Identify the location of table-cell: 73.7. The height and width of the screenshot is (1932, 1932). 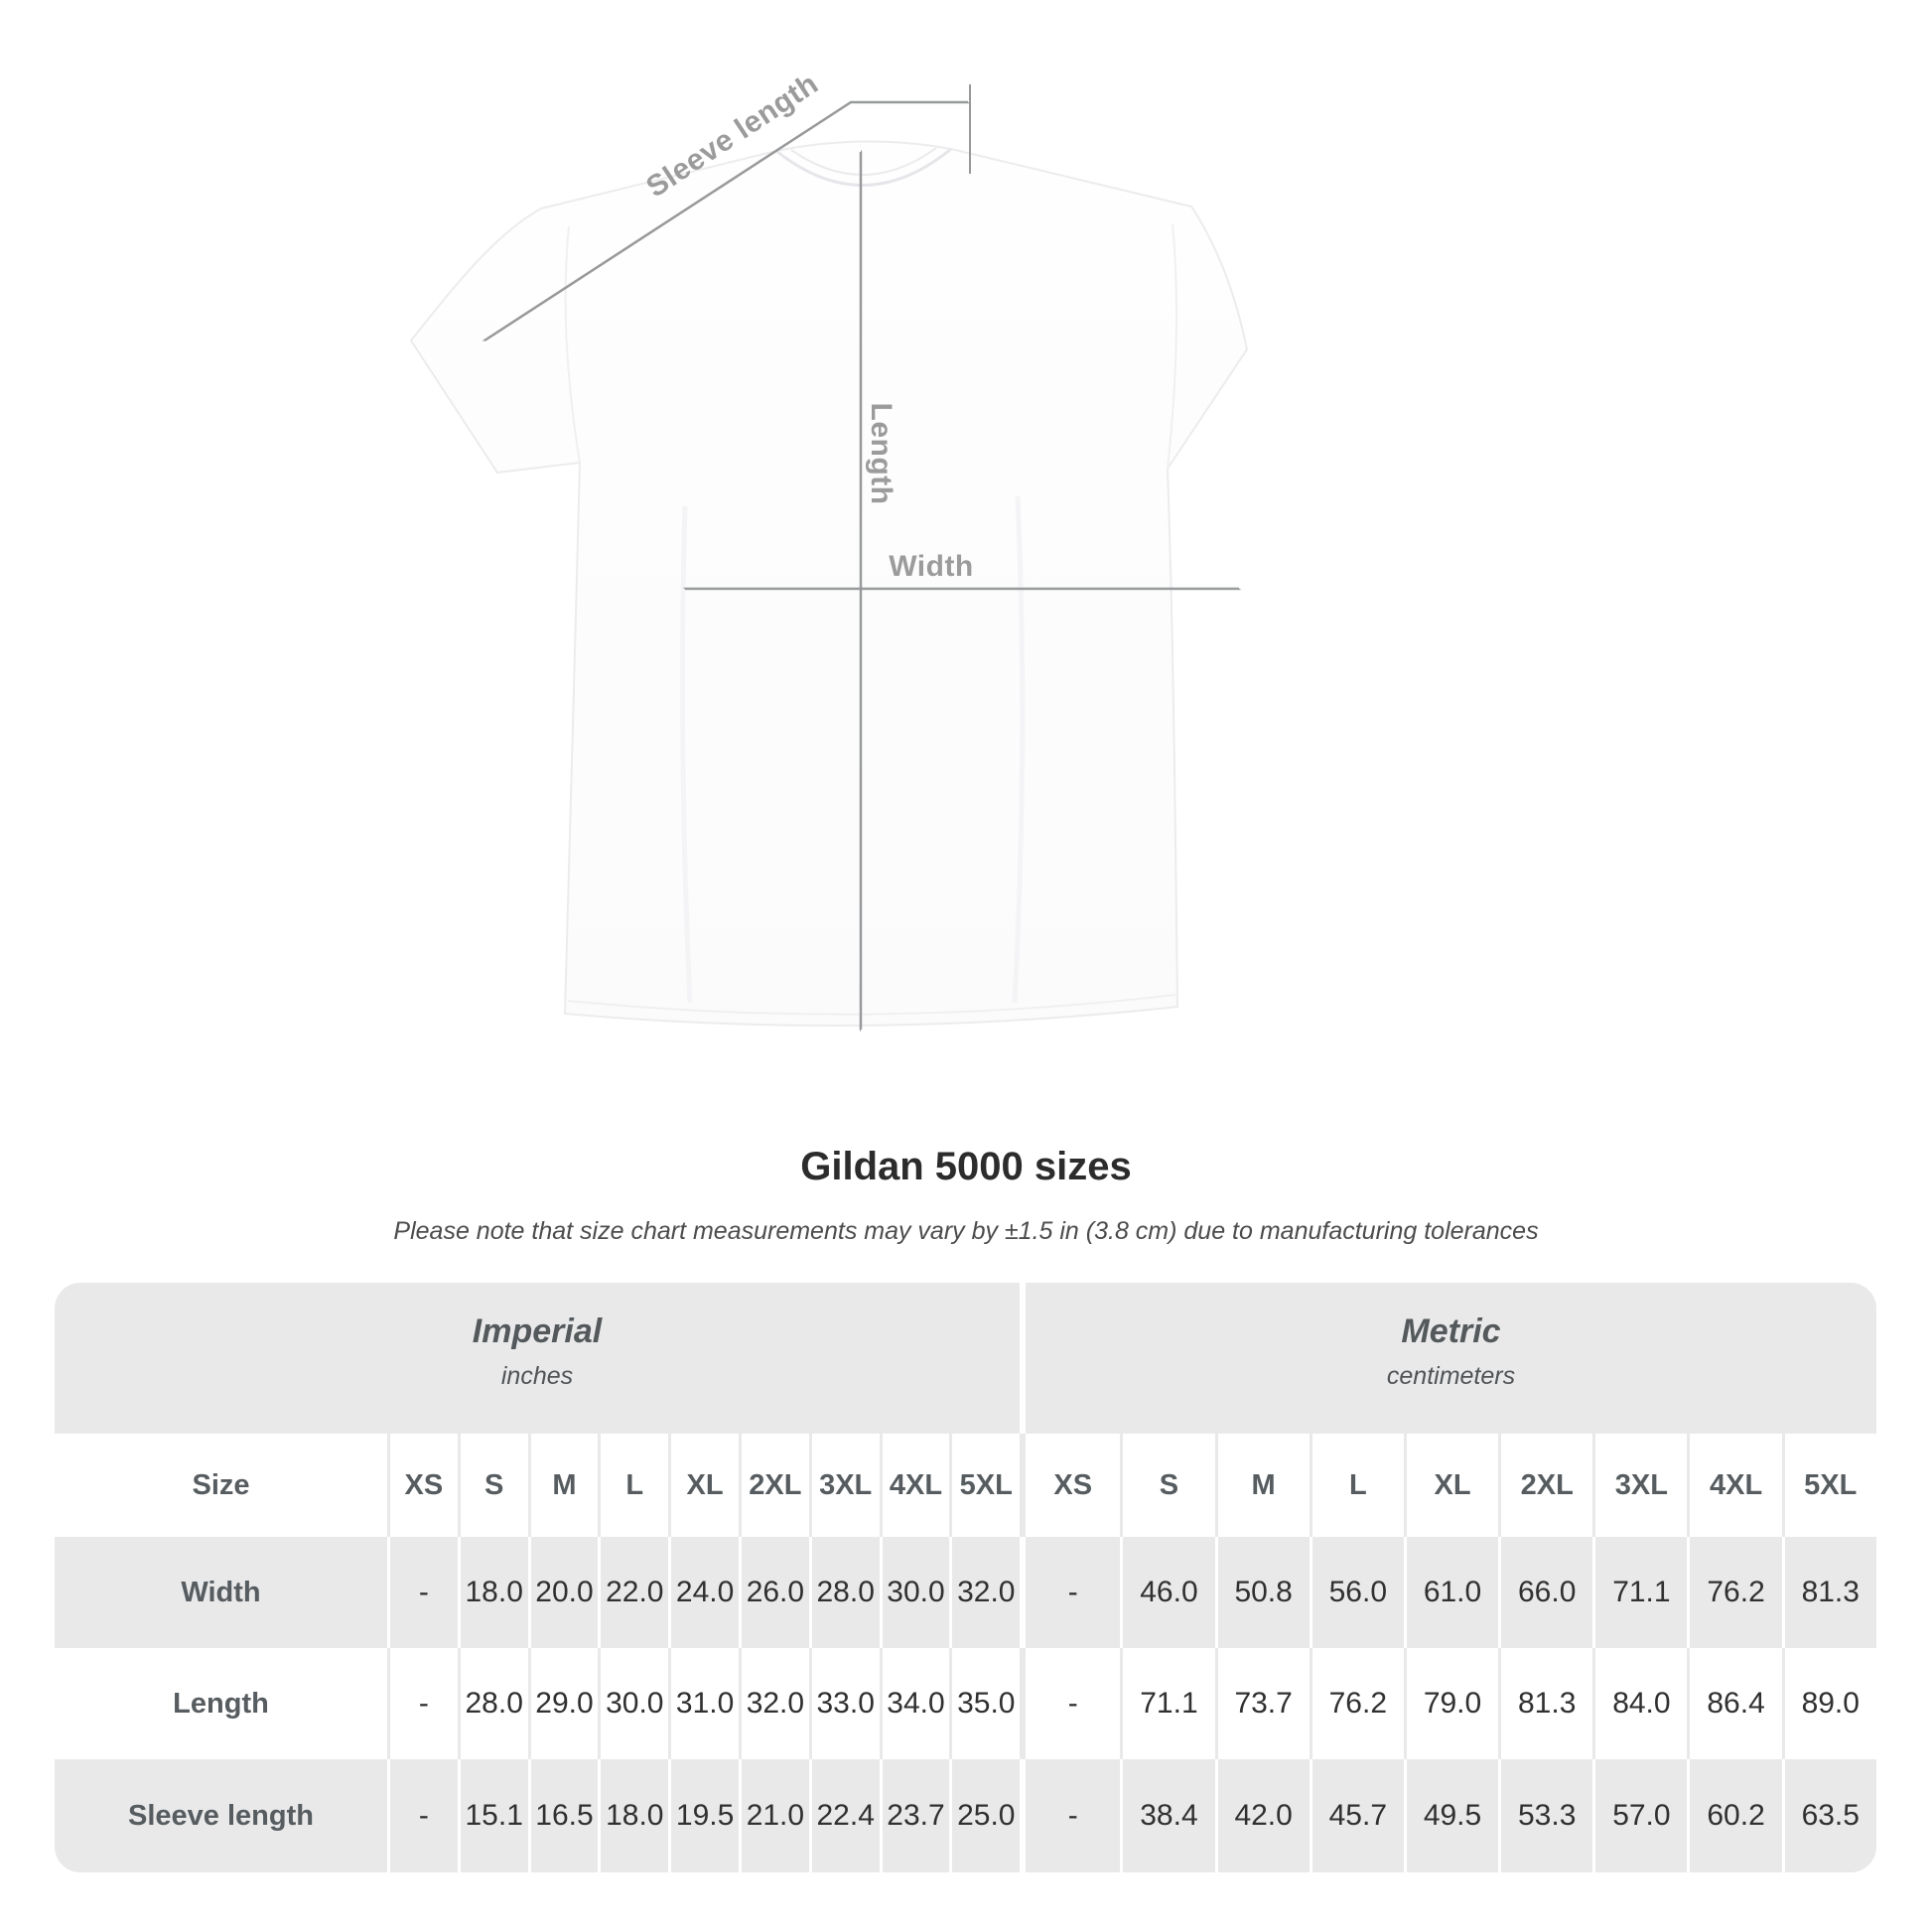
(1262, 1703).